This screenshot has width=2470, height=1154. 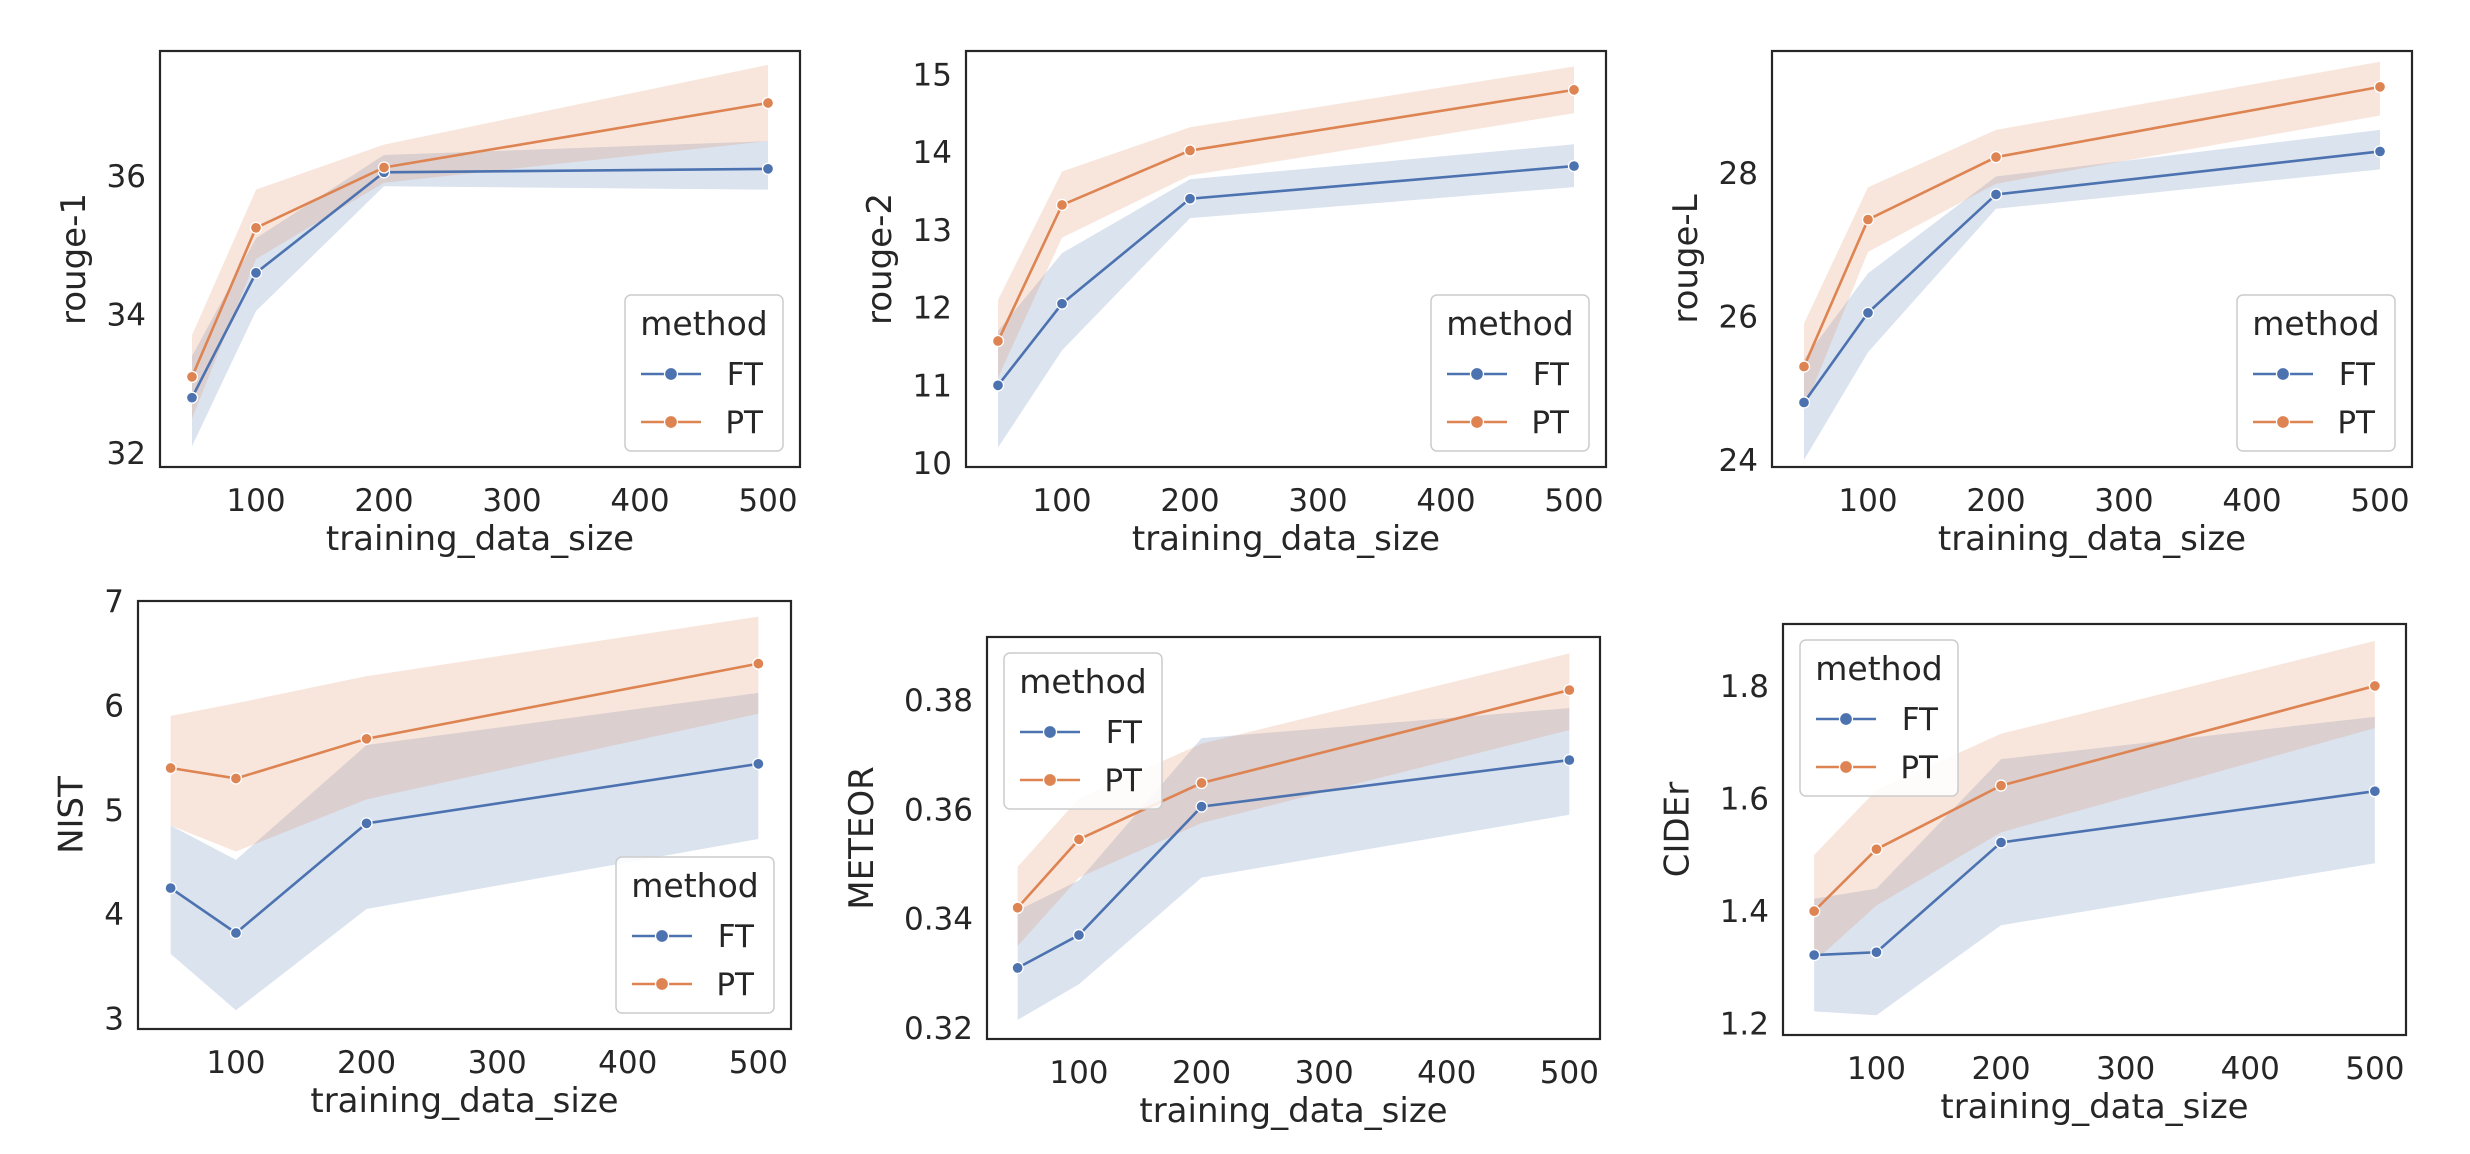 I want to click on y-tick-label: 14, so click(x=932, y=153).